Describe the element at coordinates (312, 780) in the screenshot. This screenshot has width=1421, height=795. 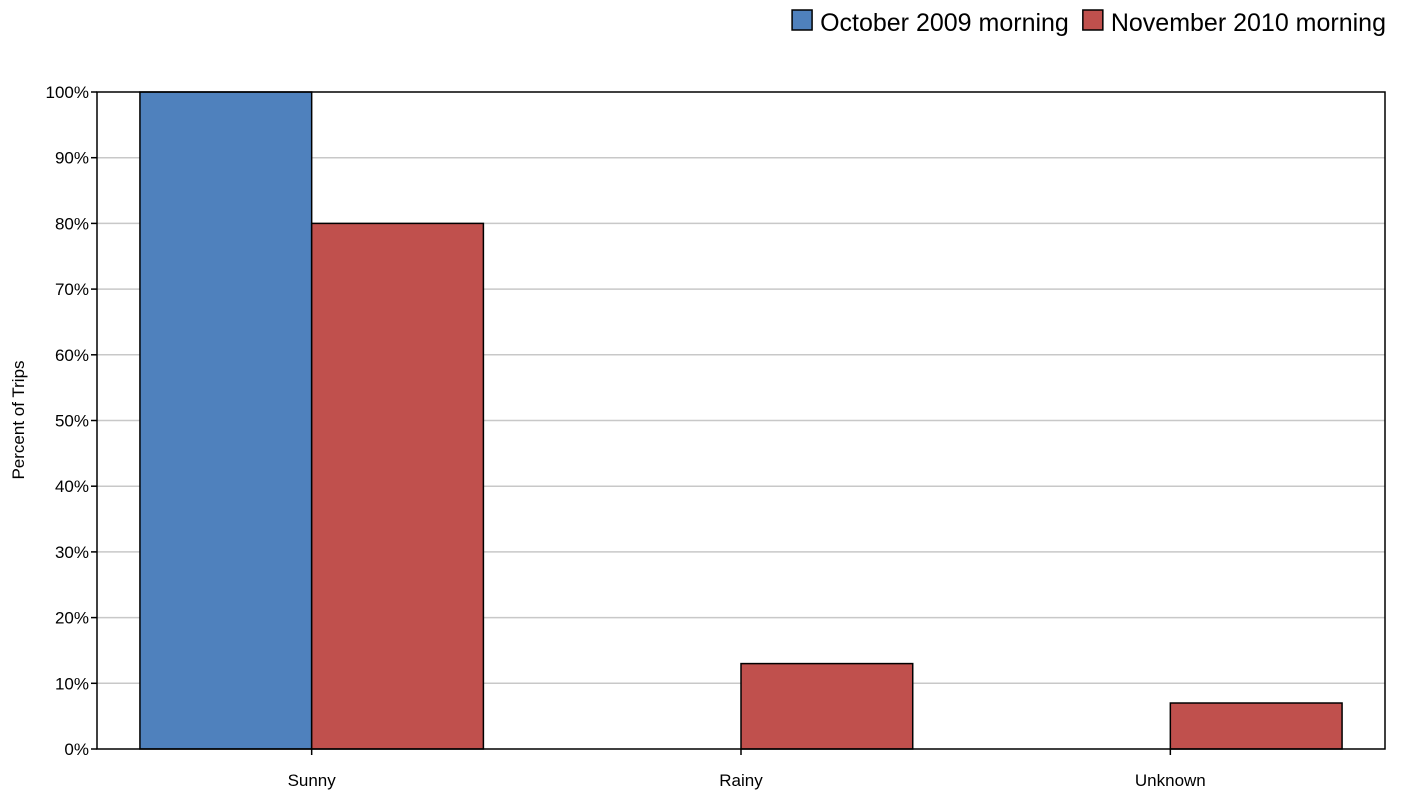
I see `x-tick-label: Sunny` at that location.